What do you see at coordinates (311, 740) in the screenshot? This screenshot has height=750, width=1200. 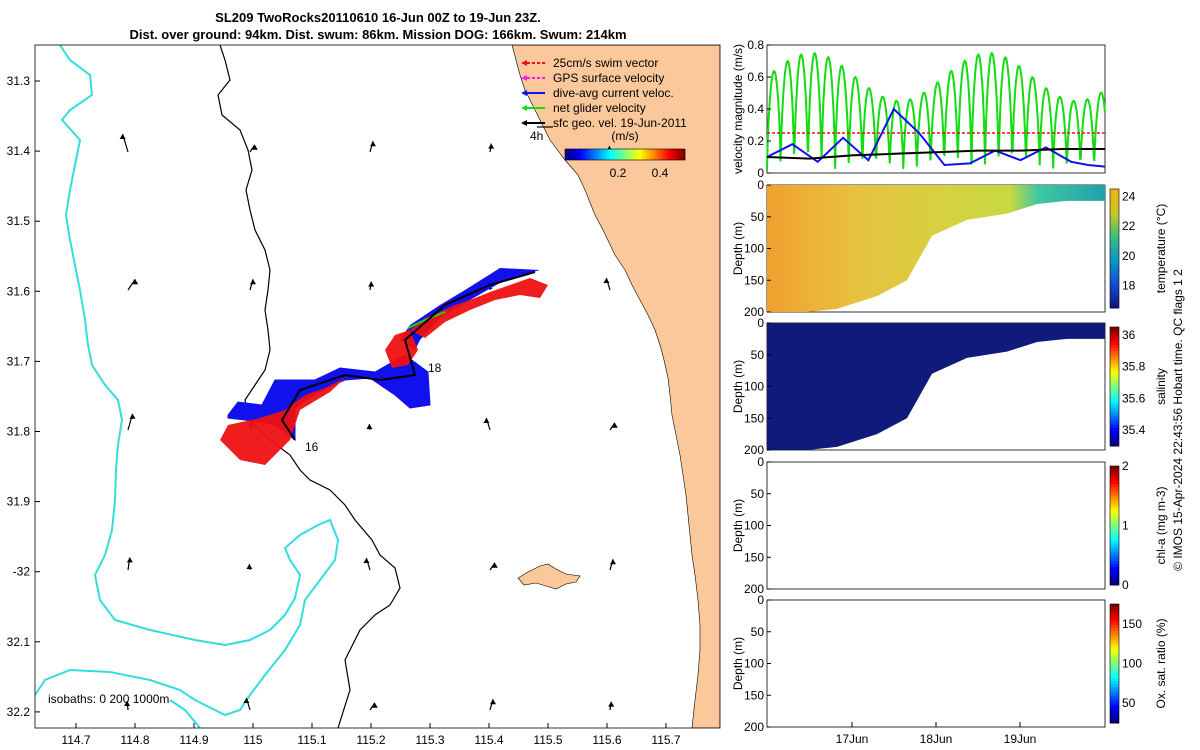 I see `map-x-tick-label: 115.1` at bounding box center [311, 740].